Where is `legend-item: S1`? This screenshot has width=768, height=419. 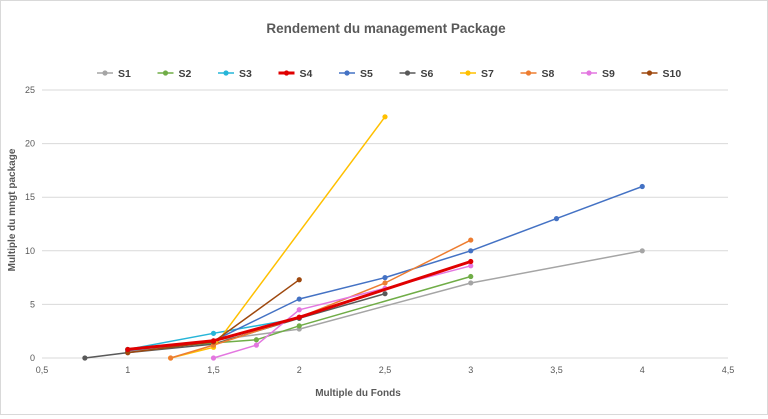 legend-item: S1 is located at coordinates (114, 74).